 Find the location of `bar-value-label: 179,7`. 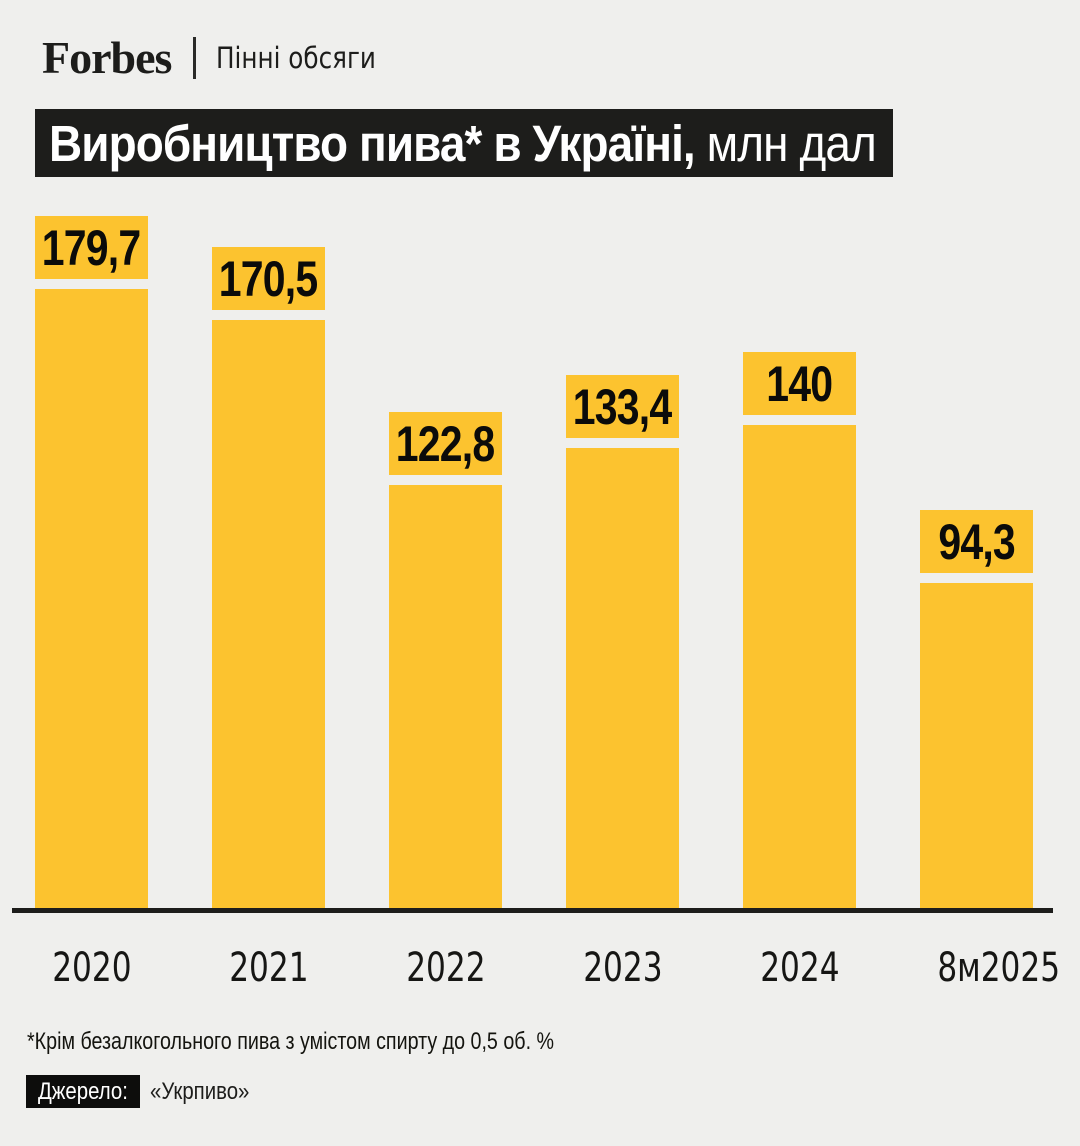

bar-value-label: 179,7 is located at coordinates (91, 247).